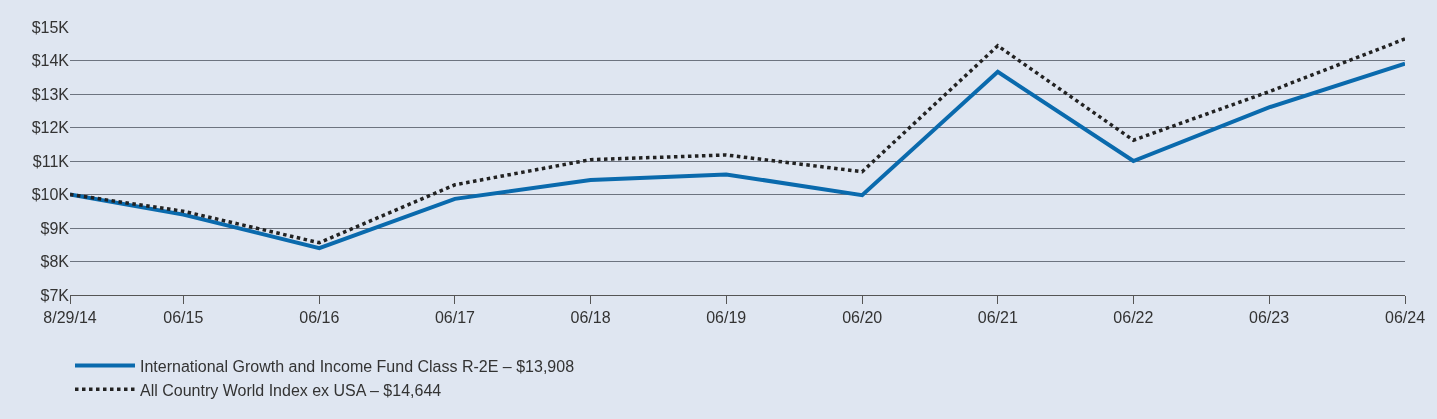  Describe the element at coordinates (70, 318) in the screenshot. I see `x-tick-label: 8/29/14` at that location.